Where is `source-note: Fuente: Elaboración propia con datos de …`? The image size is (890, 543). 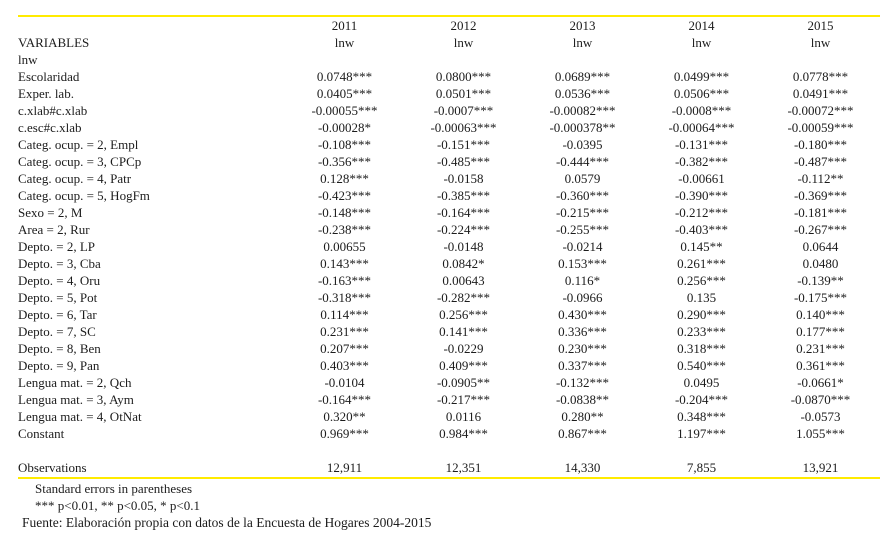 source-note: Fuente: Elaboración propia con datos de … is located at coordinates (227, 522).